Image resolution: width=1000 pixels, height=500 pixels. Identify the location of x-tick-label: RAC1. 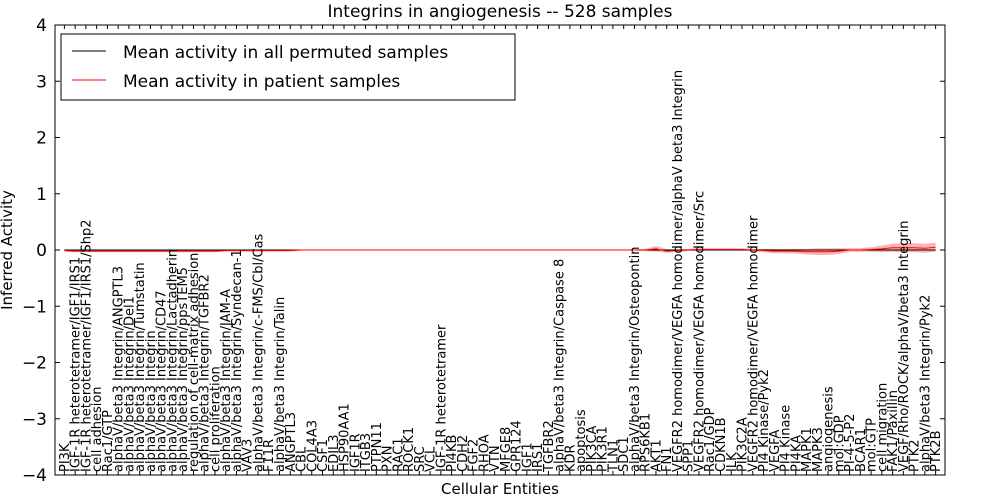
(398, 454).